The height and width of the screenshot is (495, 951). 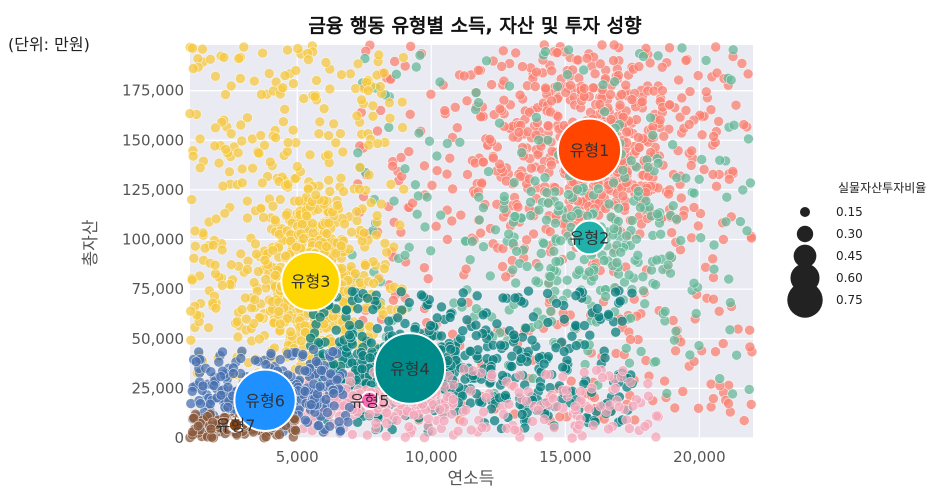 What do you see at coordinates (91, 242) in the screenshot?
I see `y-axis-label: 총자산` at bounding box center [91, 242].